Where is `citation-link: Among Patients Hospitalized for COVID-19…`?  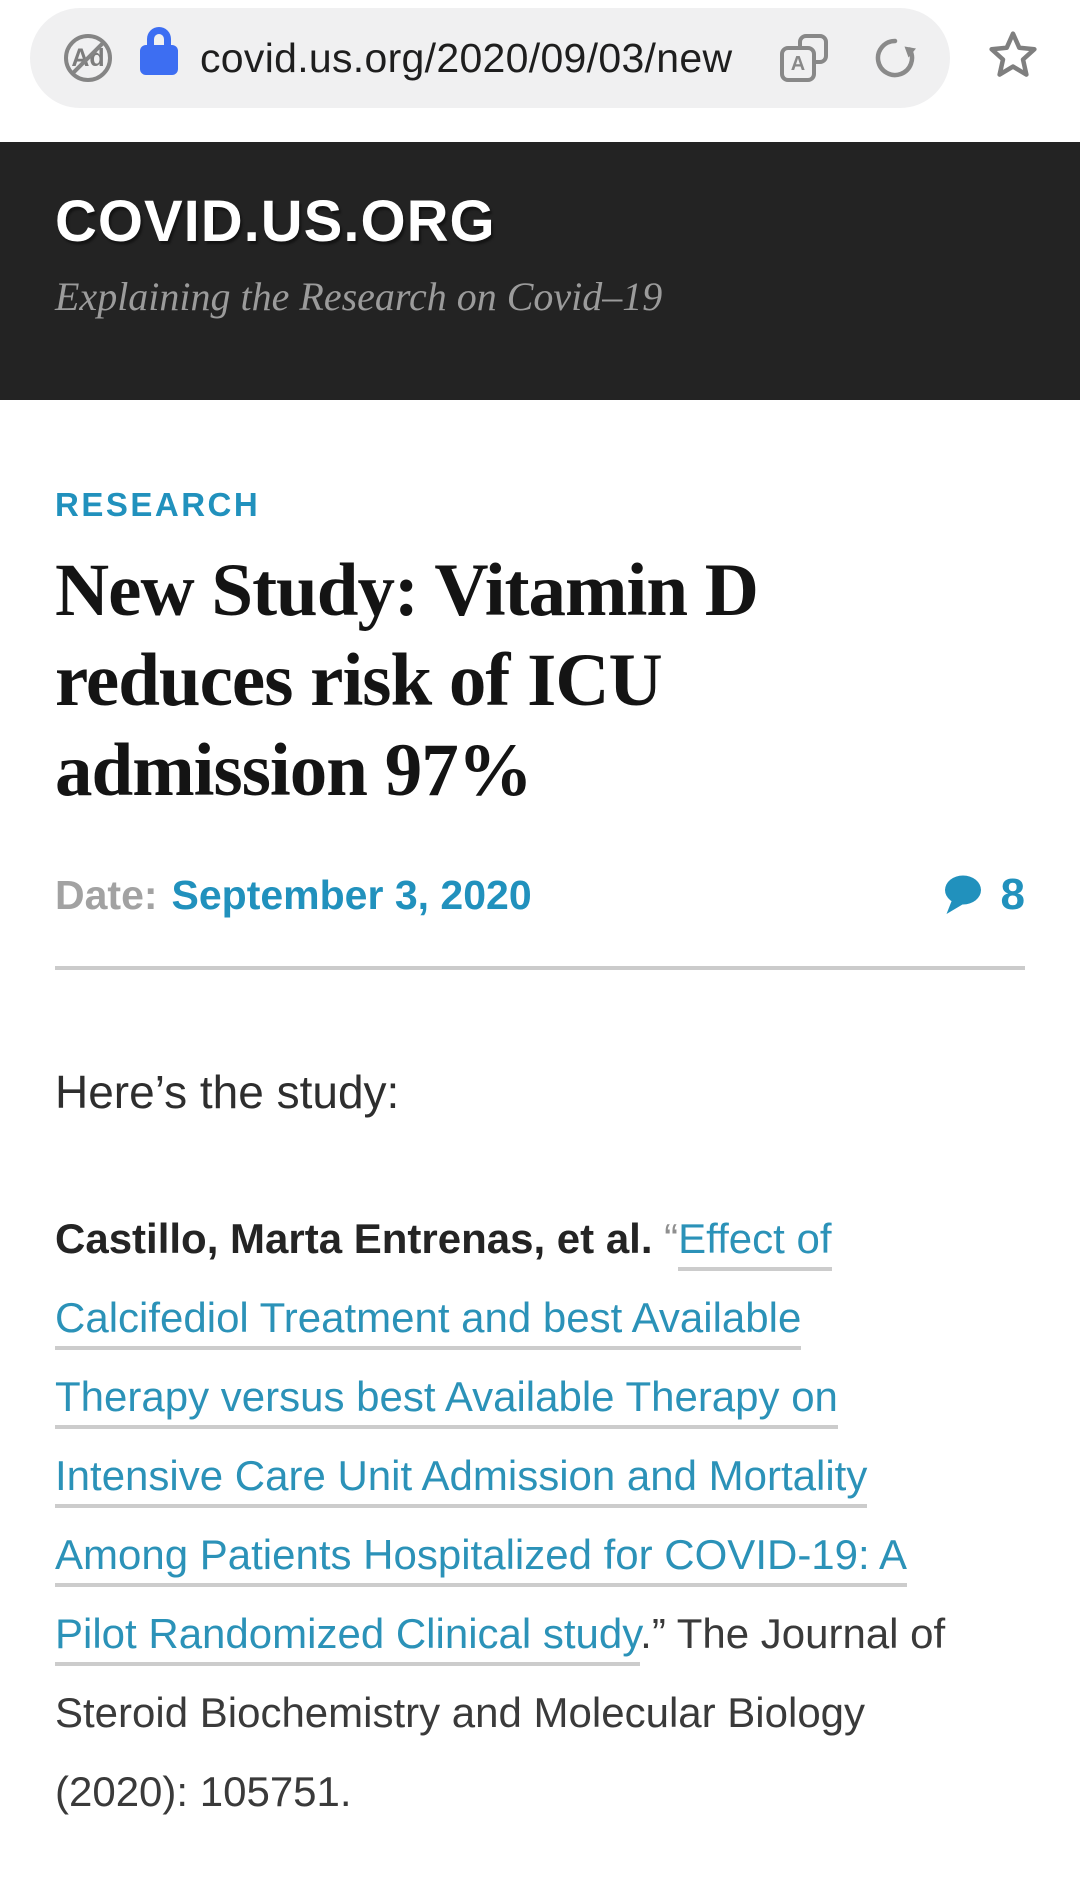
citation-link: Among Patients Hospitalized for COVID-19… is located at coordinates (481, 1559).